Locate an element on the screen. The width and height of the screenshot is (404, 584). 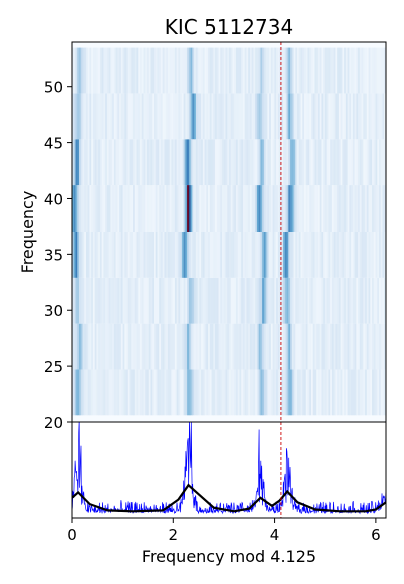
y-tick-label: 45 is located at coordinates (53, 144).